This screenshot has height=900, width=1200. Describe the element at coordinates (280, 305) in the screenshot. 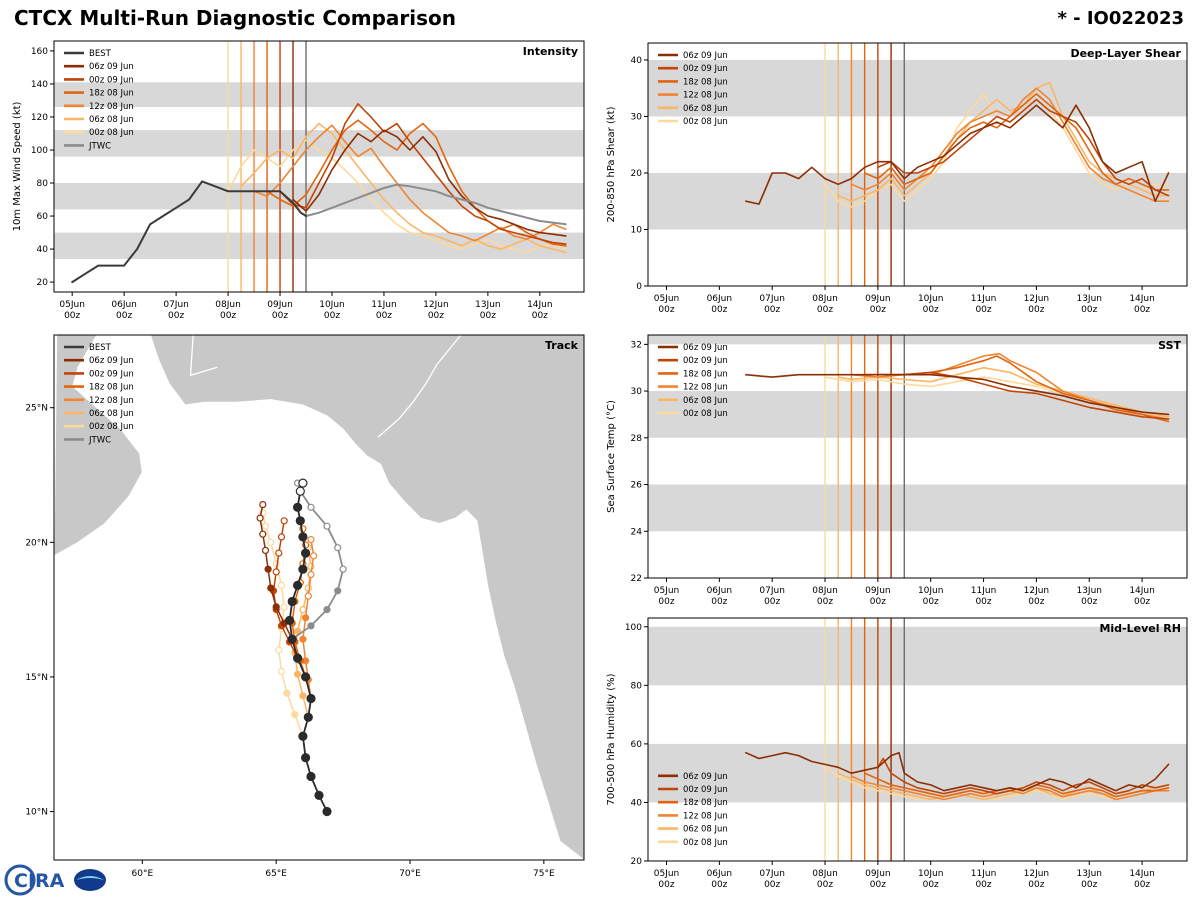

I see `x-tick-label: 09Jun` at that location.